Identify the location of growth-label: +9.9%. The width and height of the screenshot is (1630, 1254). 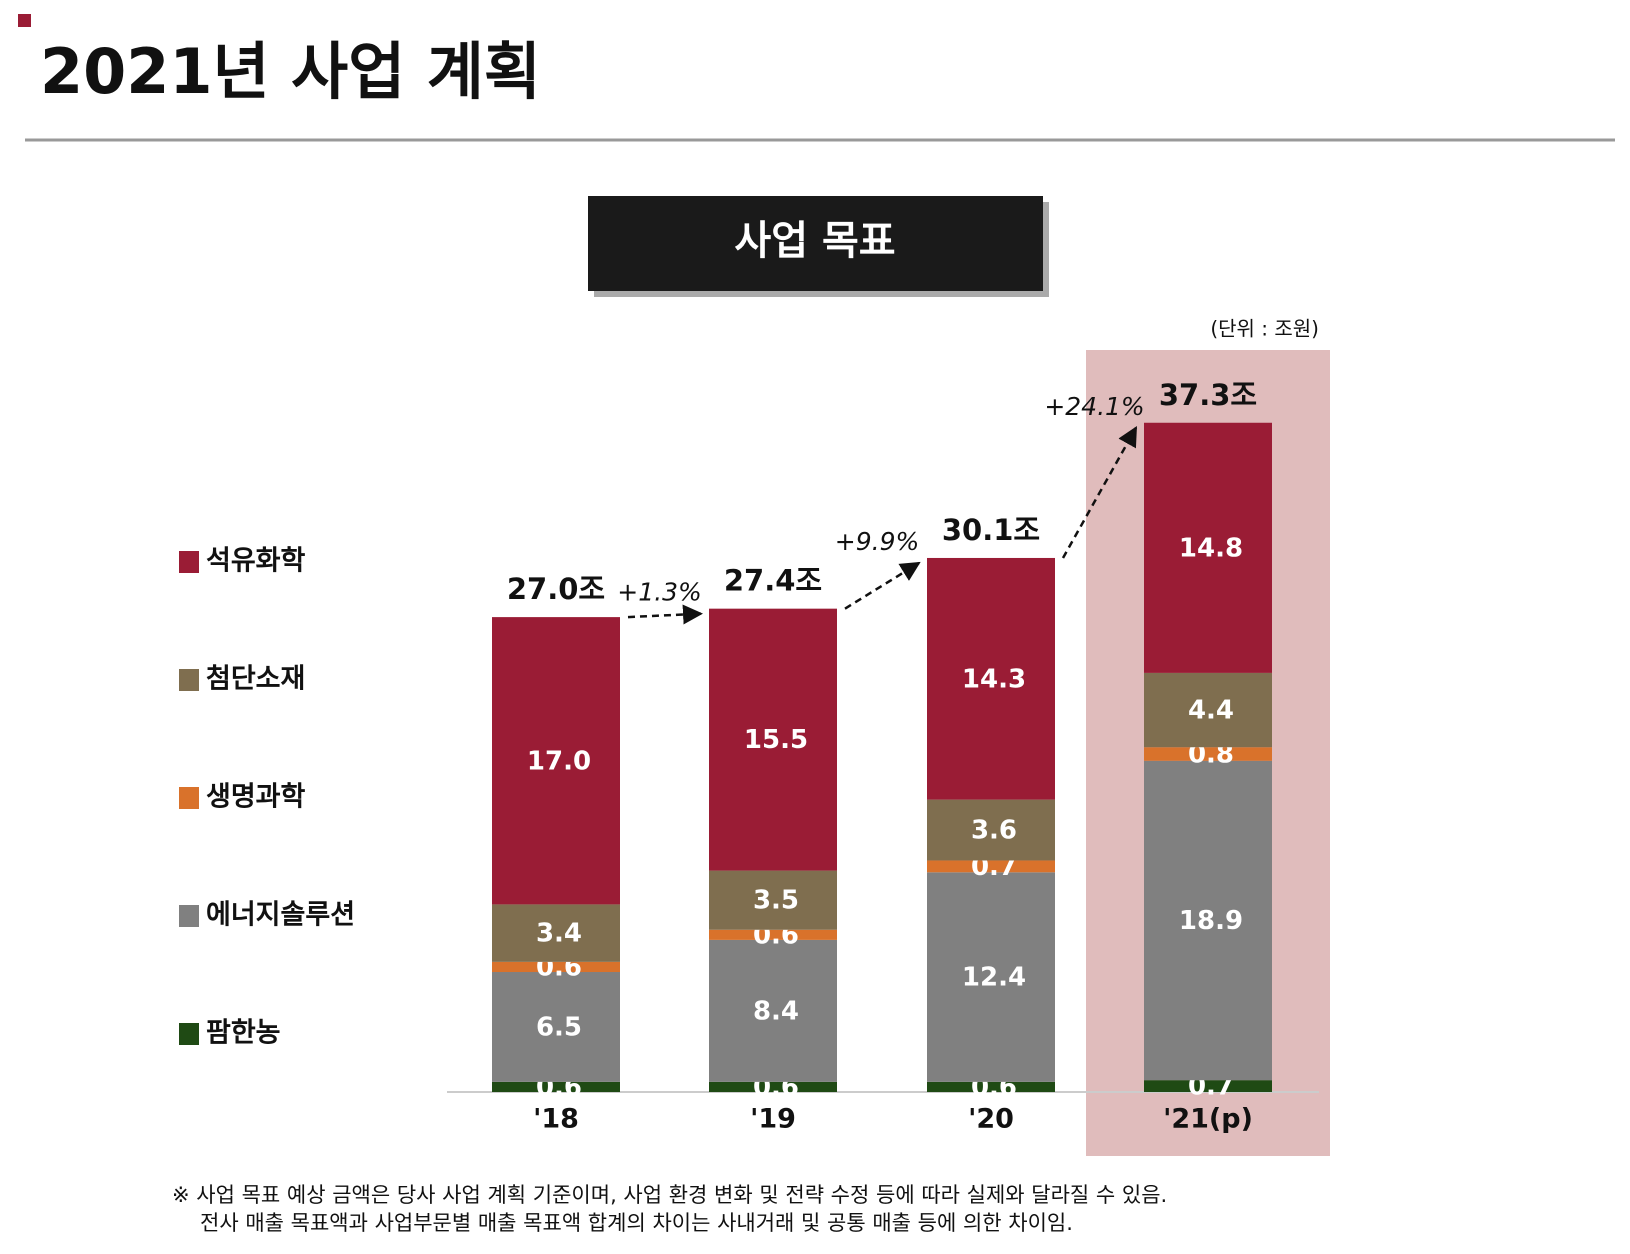
(877, 541).